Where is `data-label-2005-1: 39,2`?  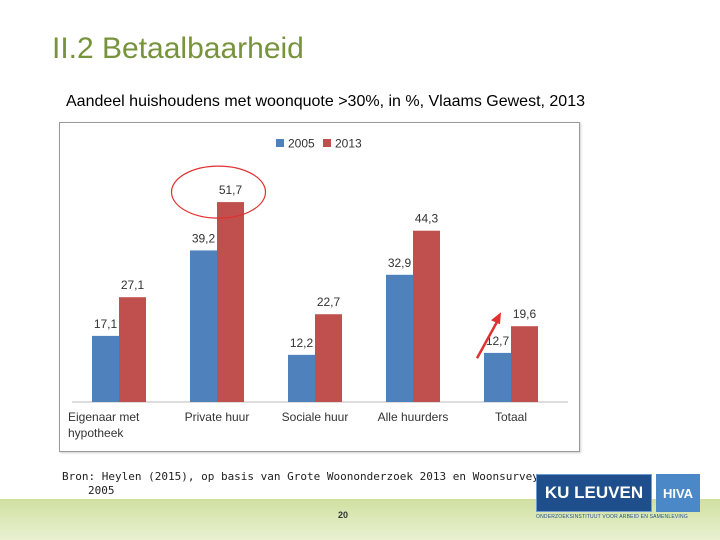
data-label-2005-1: 39,2 is located at coordinates (204, 238).